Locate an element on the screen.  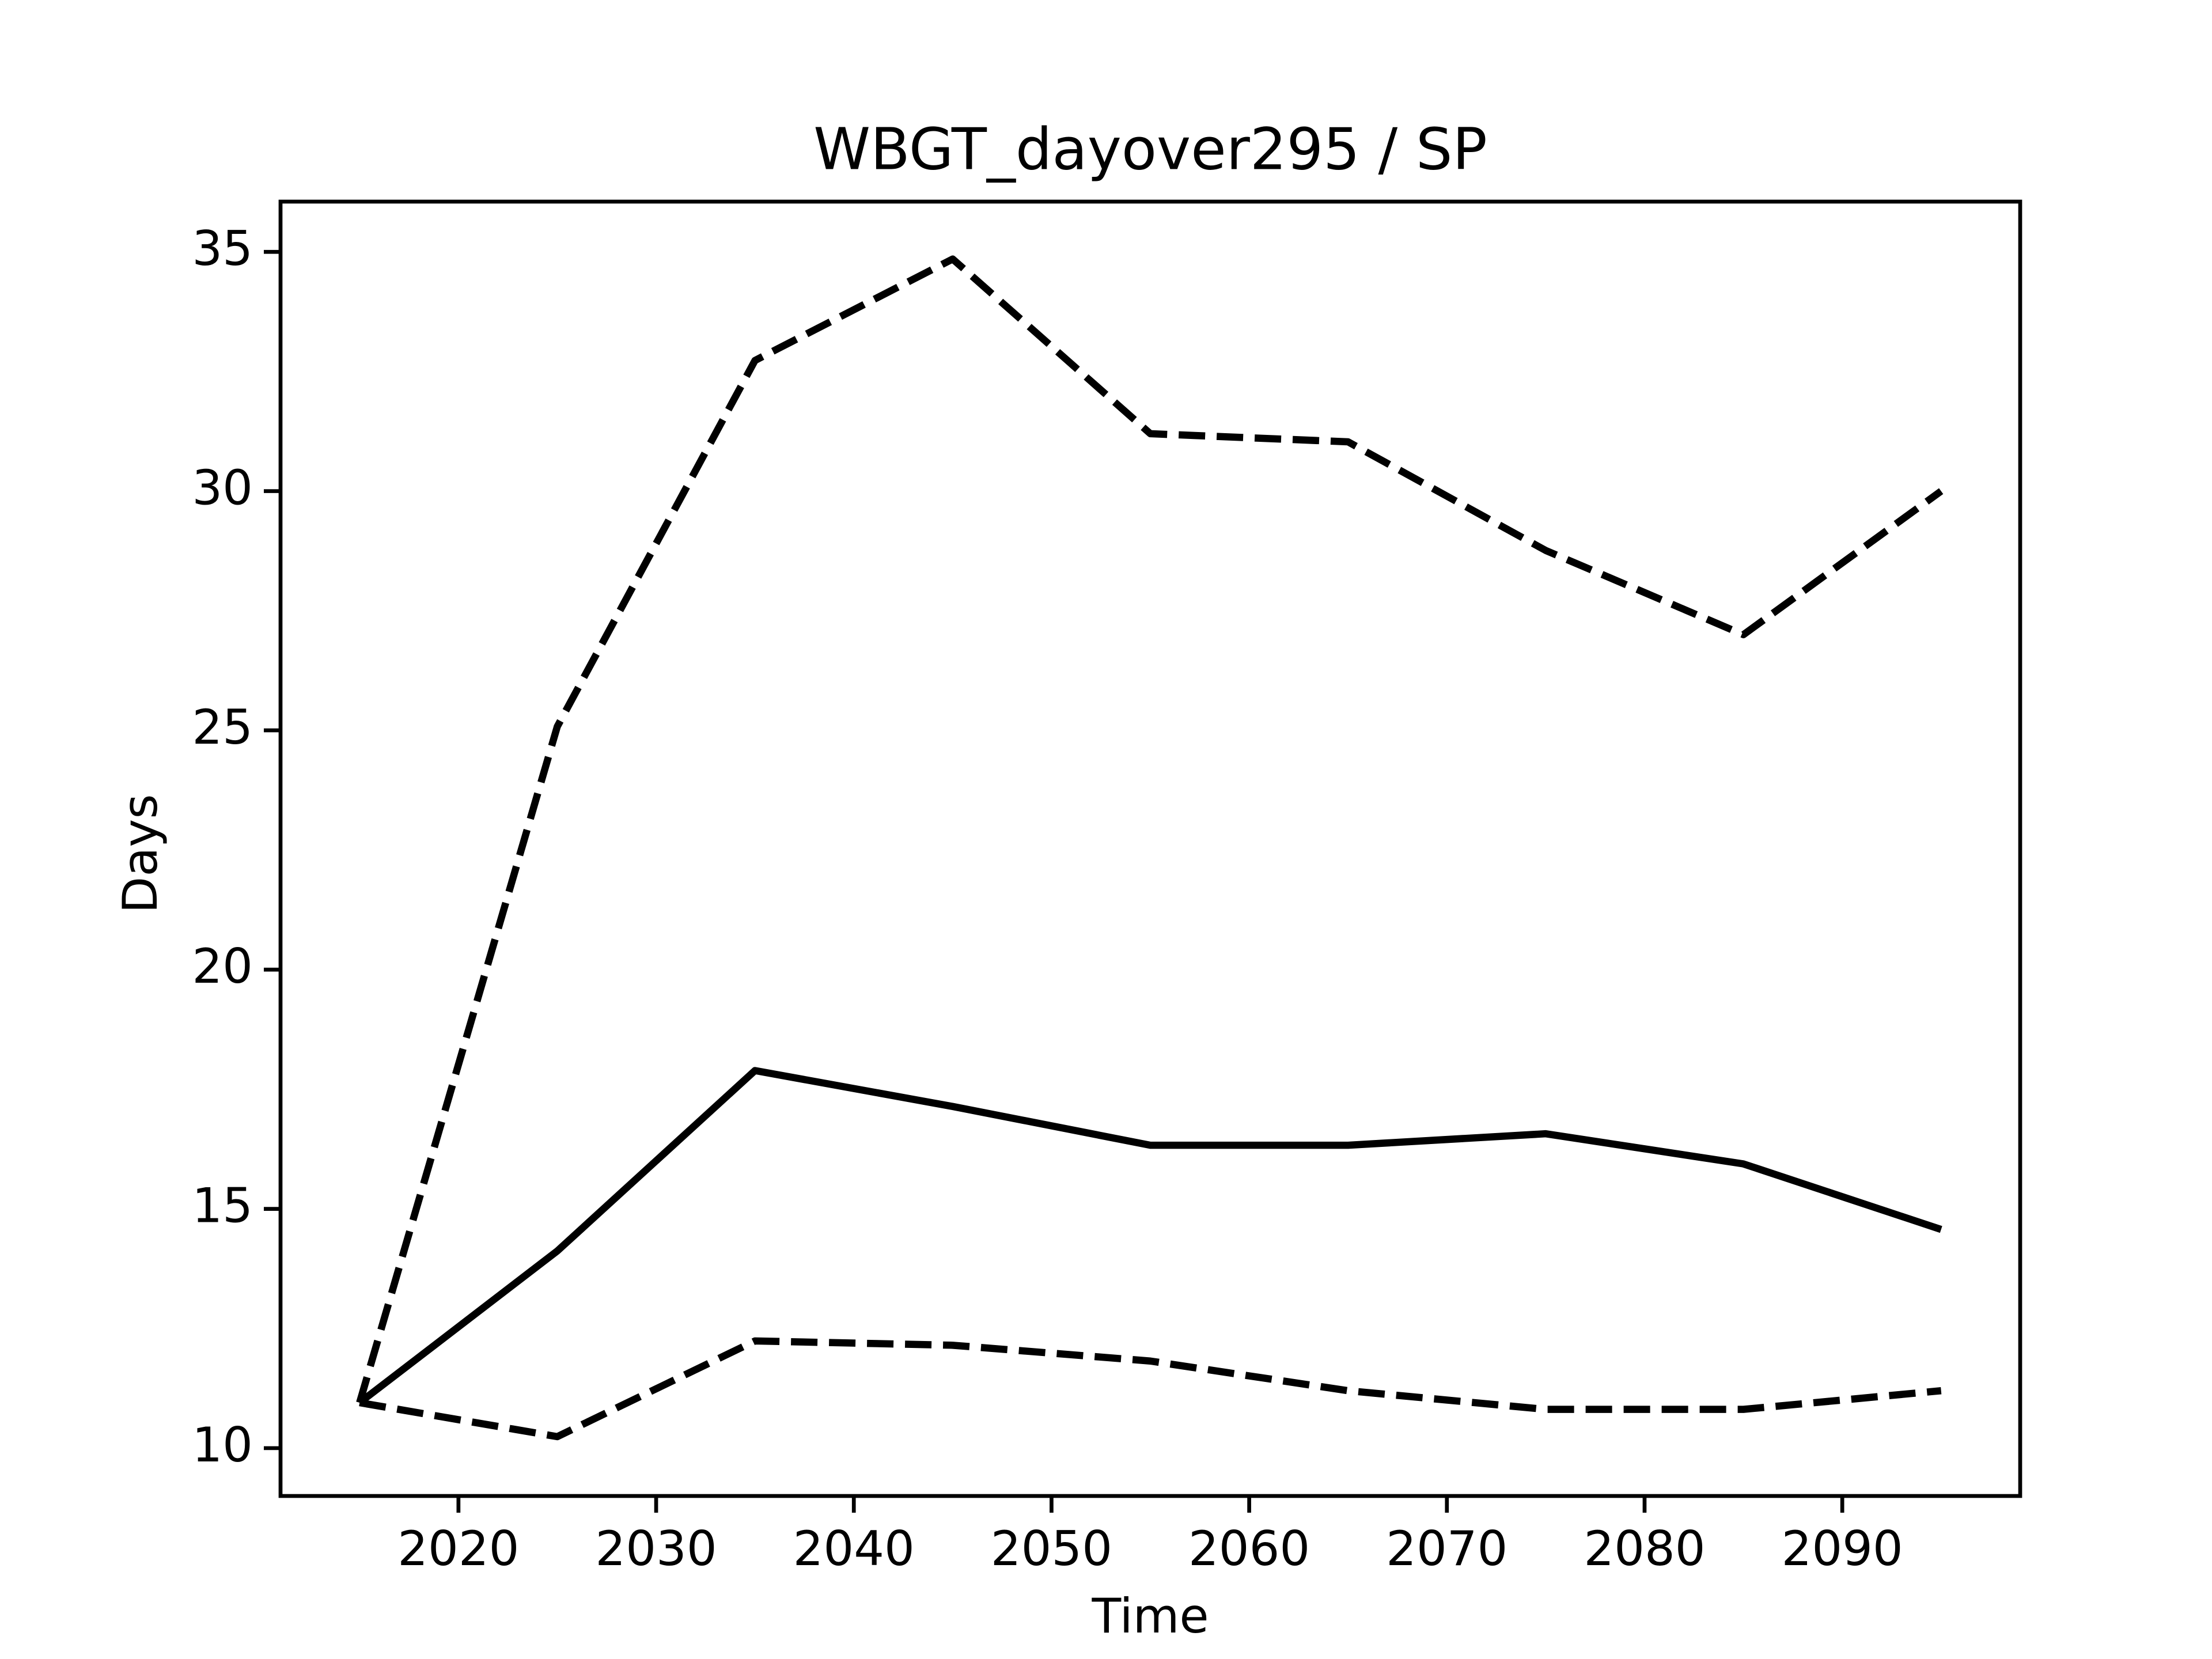
x-tick-label: 2070 is located at coordinates (1447, 1549).